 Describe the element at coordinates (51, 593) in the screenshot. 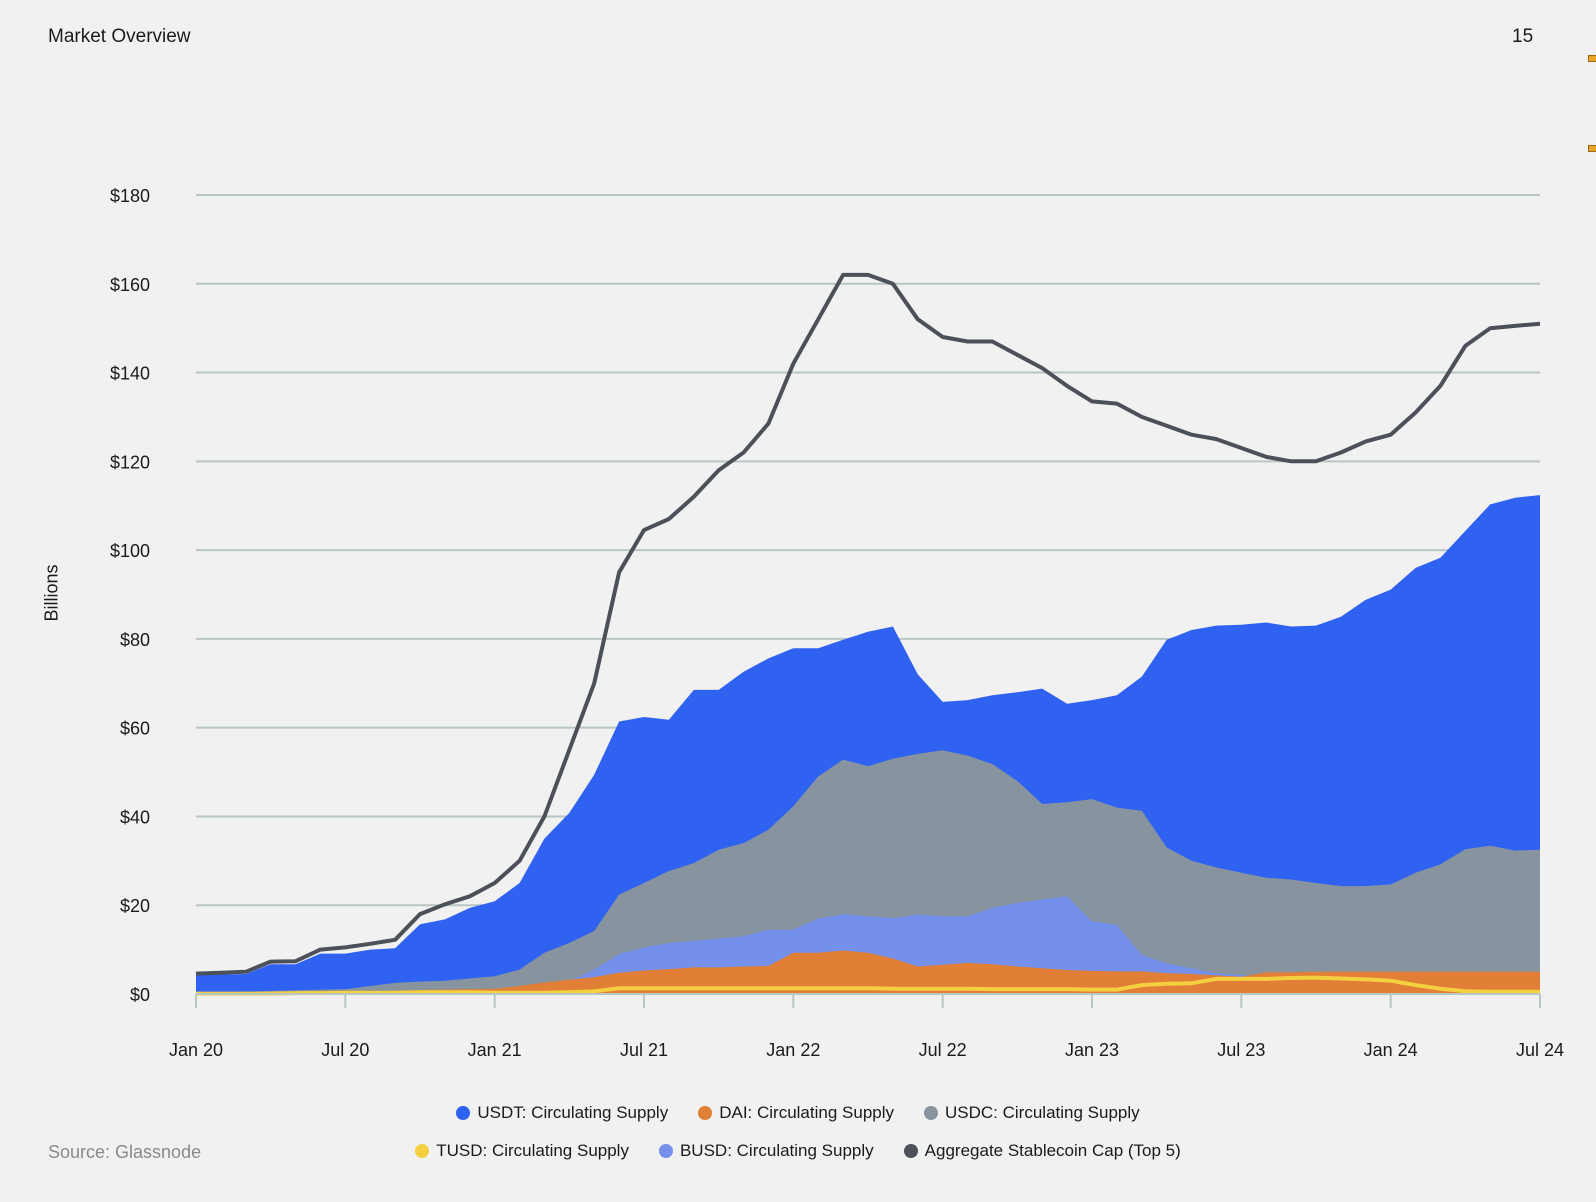

I see `y-axis-label: Billions` at that location.